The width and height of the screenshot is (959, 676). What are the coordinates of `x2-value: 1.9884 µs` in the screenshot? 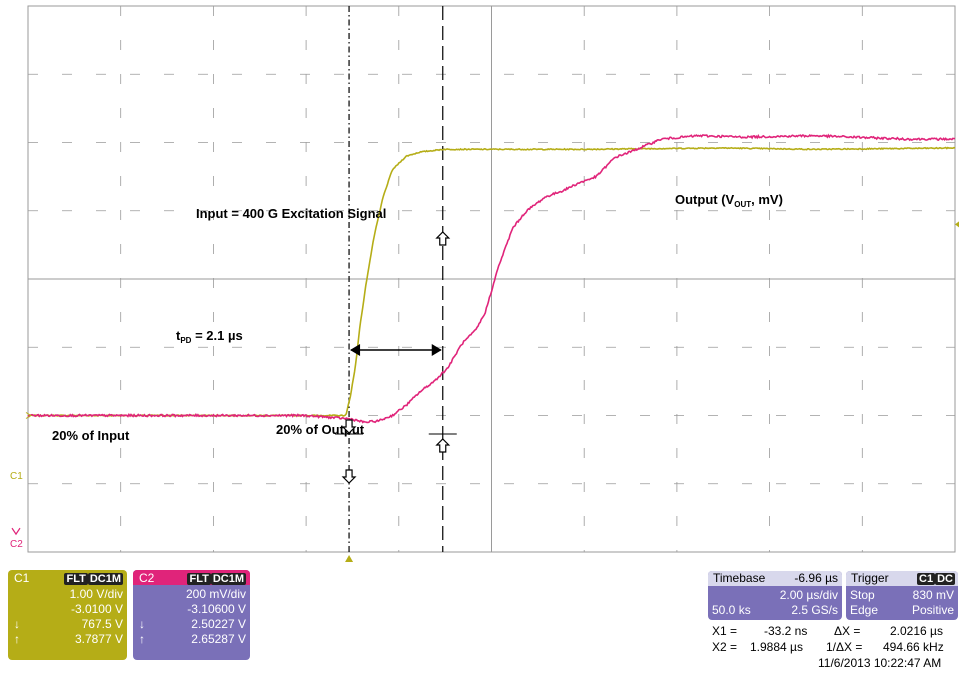 It's located at (776, 647).